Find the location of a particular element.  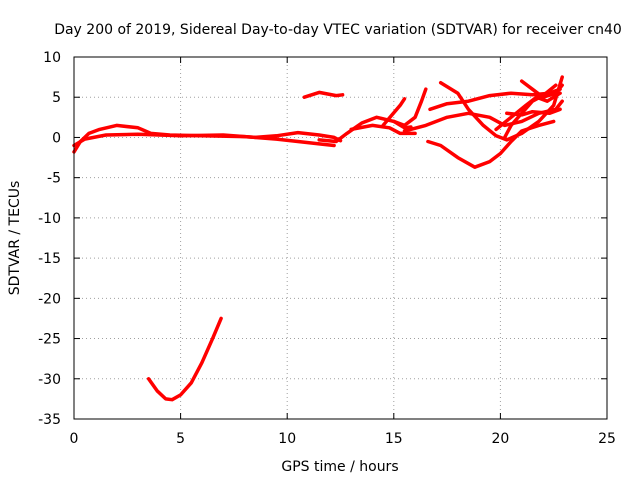

x-tick-label: 5 is located at coordinates (180, 439).